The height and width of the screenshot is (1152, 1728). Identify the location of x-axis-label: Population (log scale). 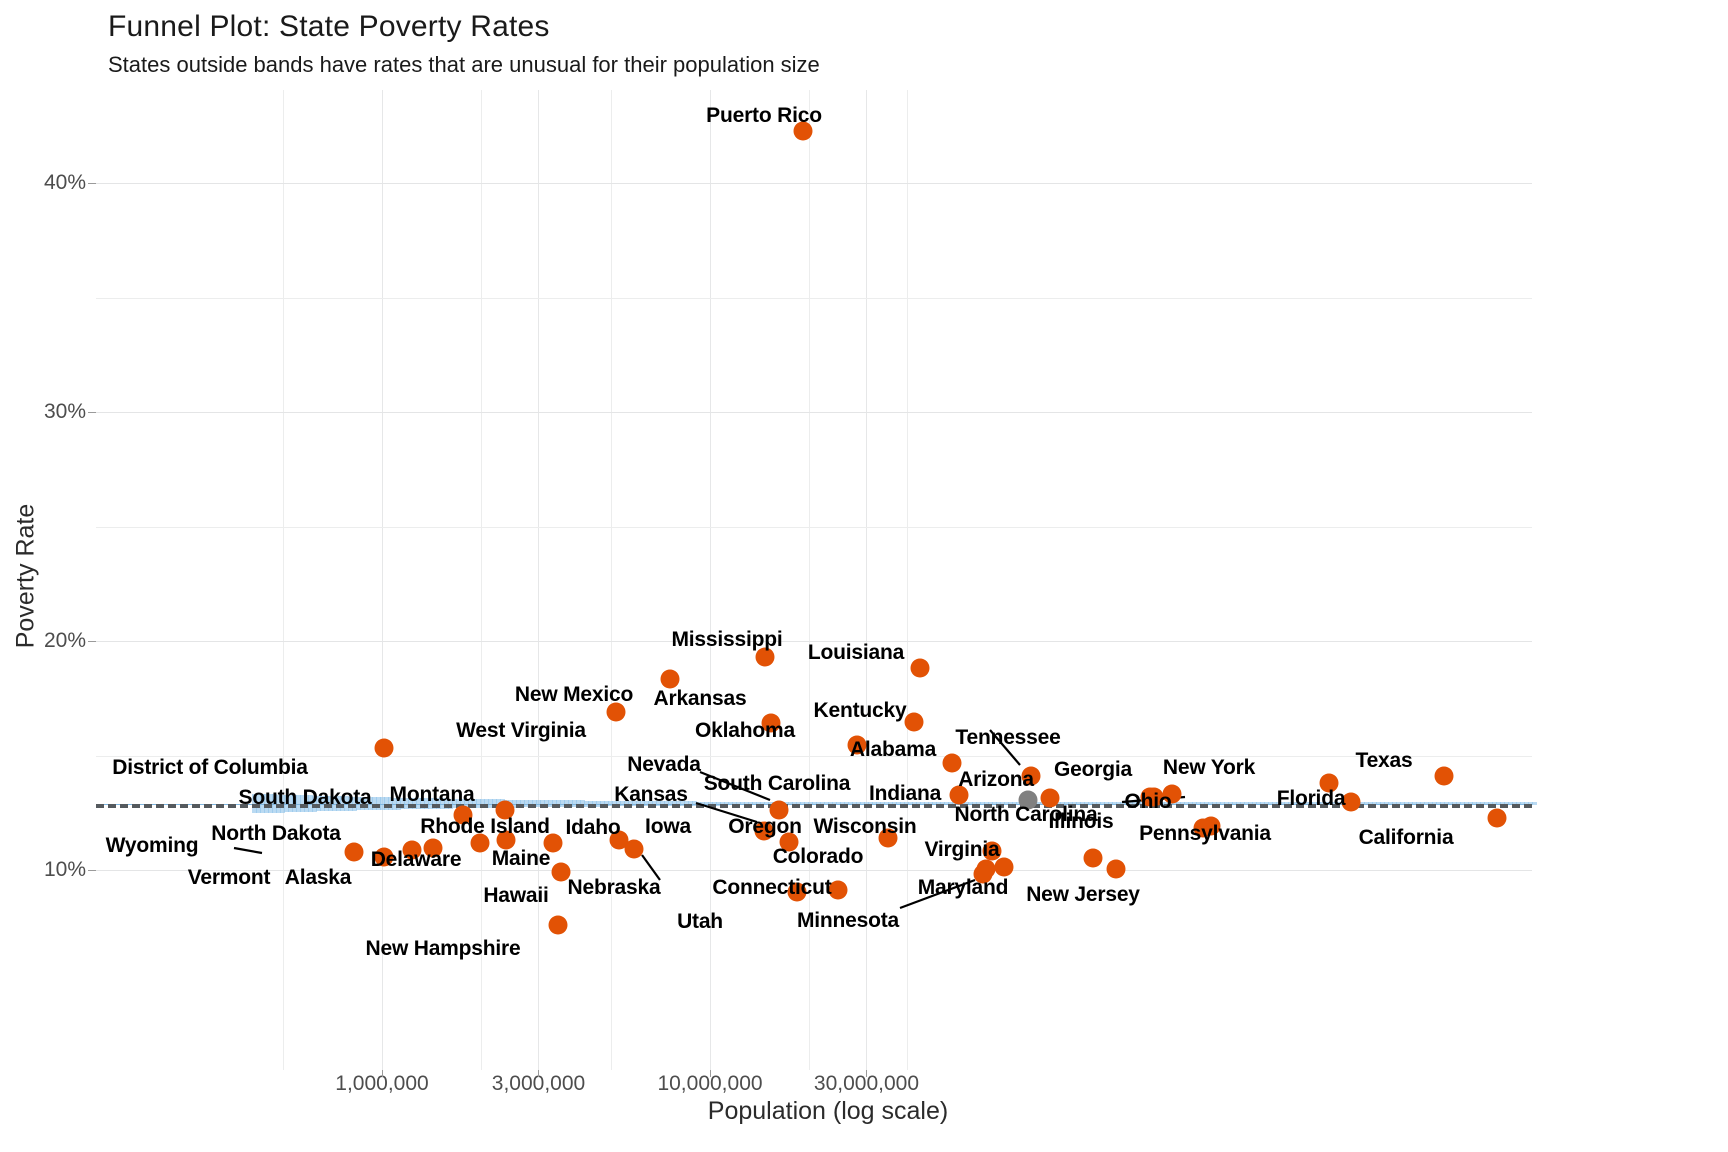
(828, 1111).